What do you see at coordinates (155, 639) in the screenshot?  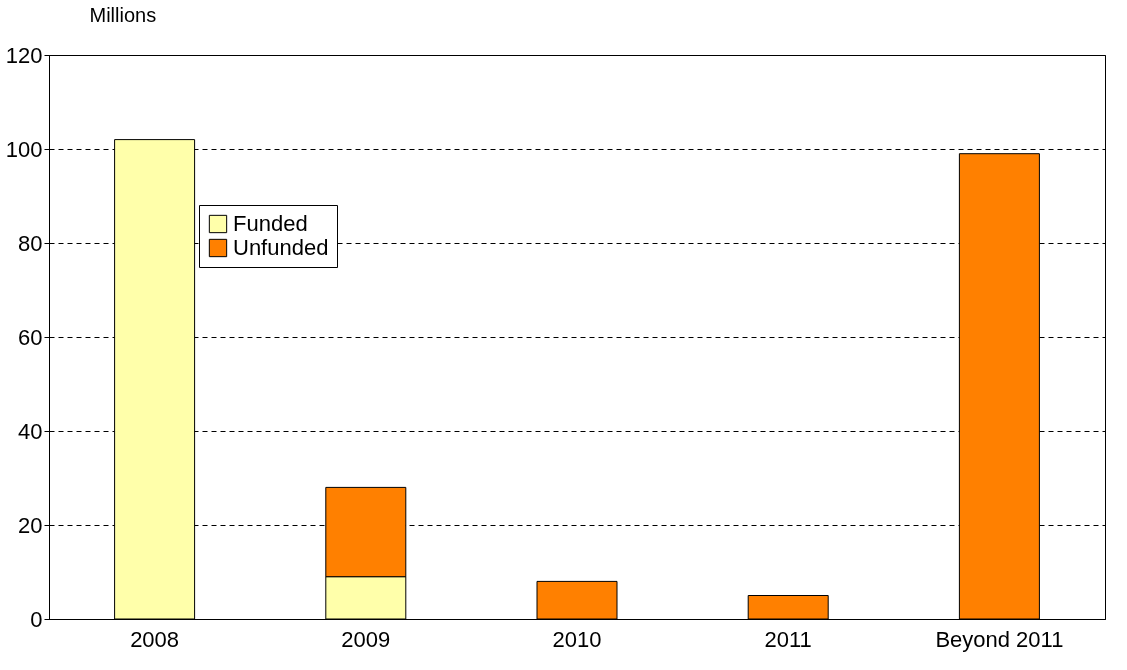 I see `x-tick-label: 2008` at bounding box center [155, 639].